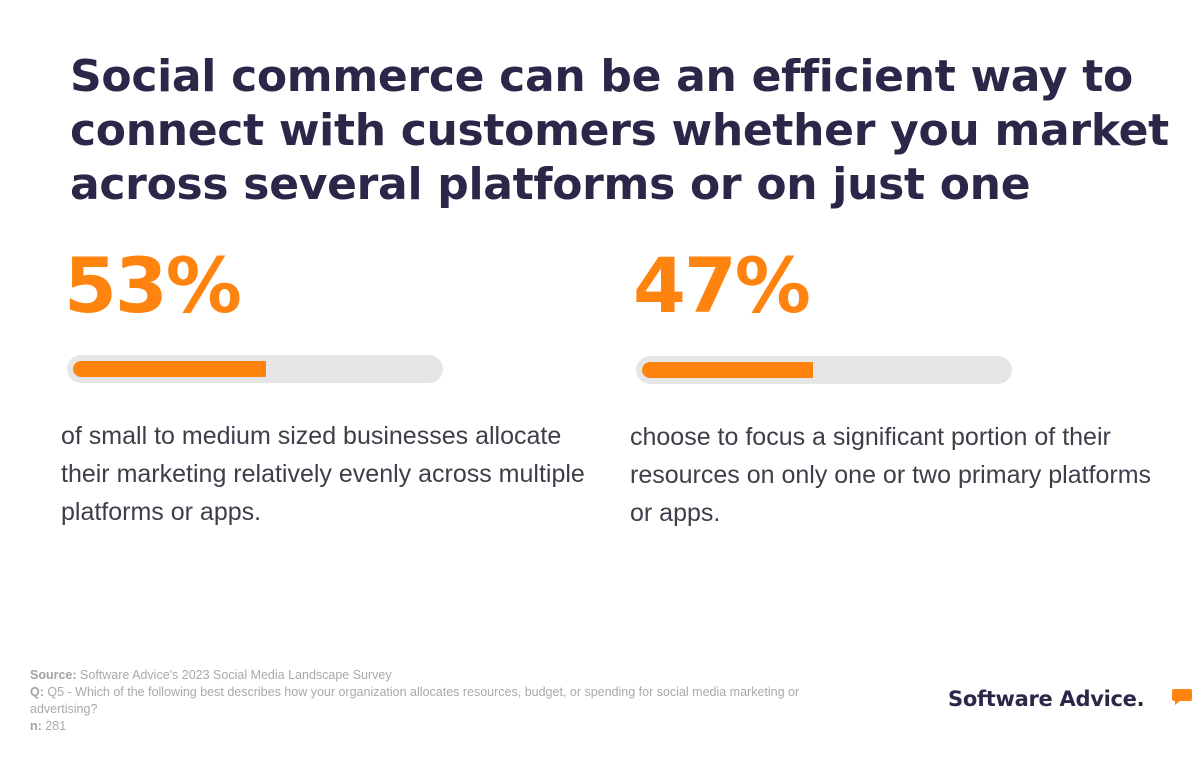 Image resolution: width=1200 pixels, height=760 pixels. I want to click on source-label: Source:, so click(53, 675).